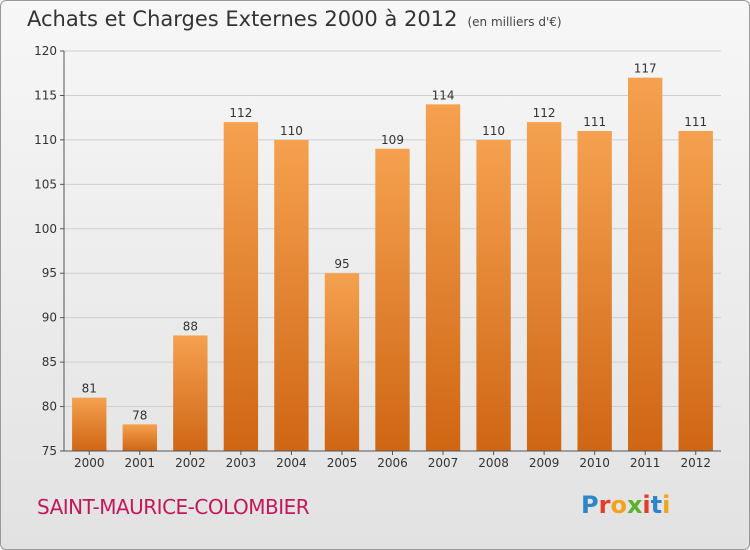  What do you see at coordinates (45, 51) in the screenshot?
I see `y-tick-label: 120` at bounding box center [45, 51].